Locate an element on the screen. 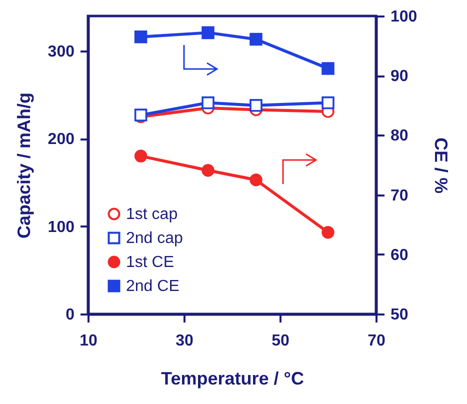 This screenshot has height=404, width=467. y2-tick-label: 60 is located at coordinates (399, 255).